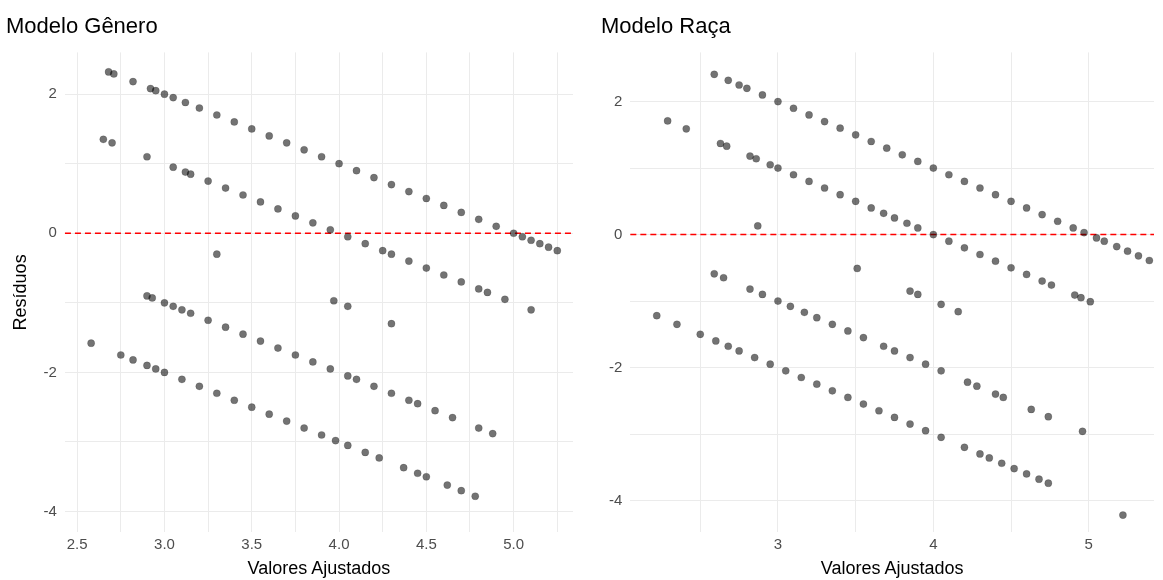  I want to click on x-tick-label: 3, so click(778, 543).